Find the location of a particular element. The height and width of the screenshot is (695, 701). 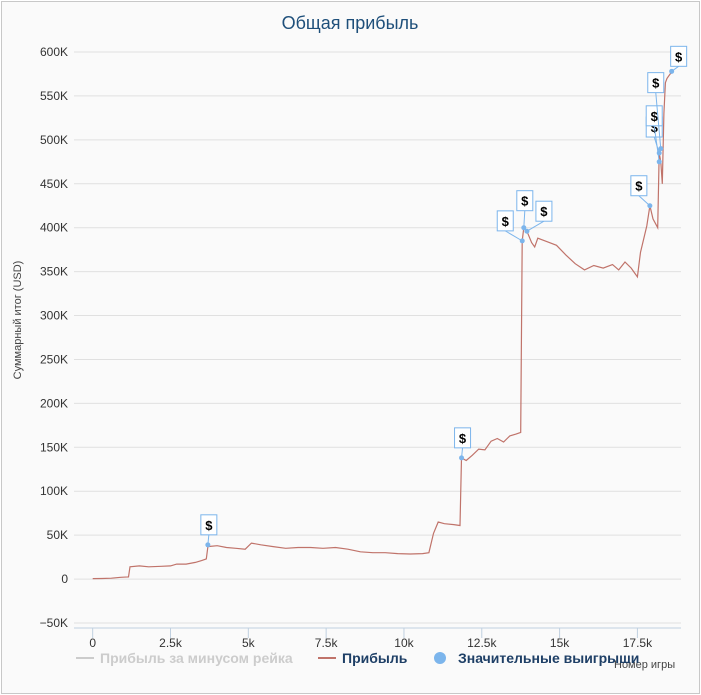

y-tick-label: 200K is located at coordinates (54, 403).